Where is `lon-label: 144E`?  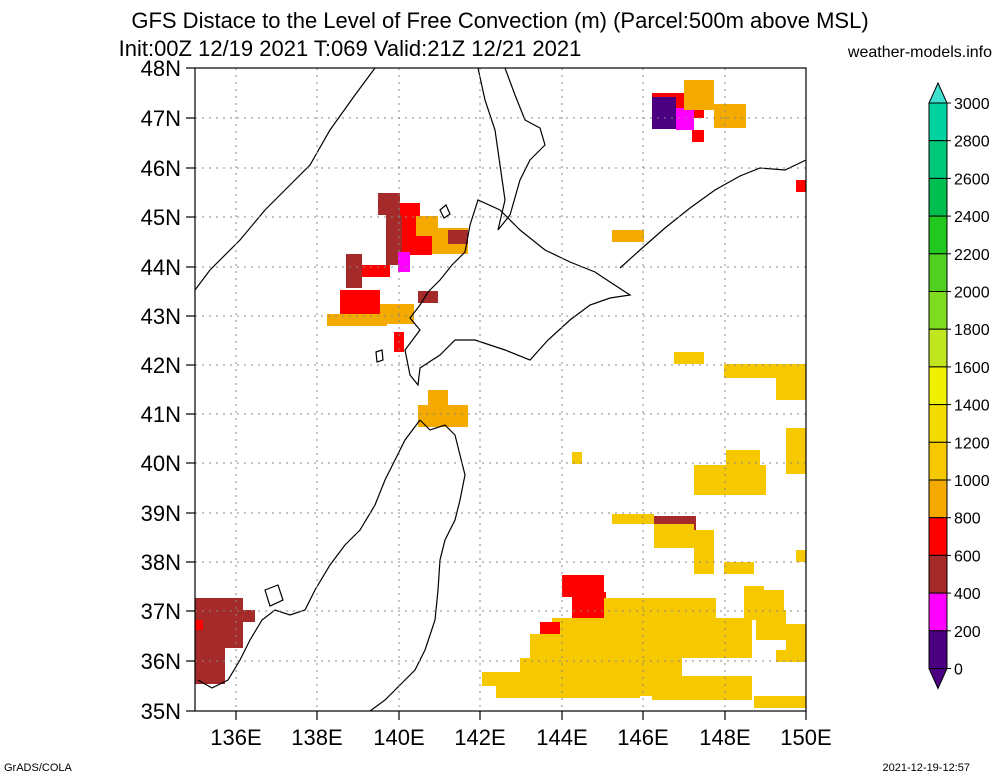
lon-label: 144E is located at coordinates (561, 737).